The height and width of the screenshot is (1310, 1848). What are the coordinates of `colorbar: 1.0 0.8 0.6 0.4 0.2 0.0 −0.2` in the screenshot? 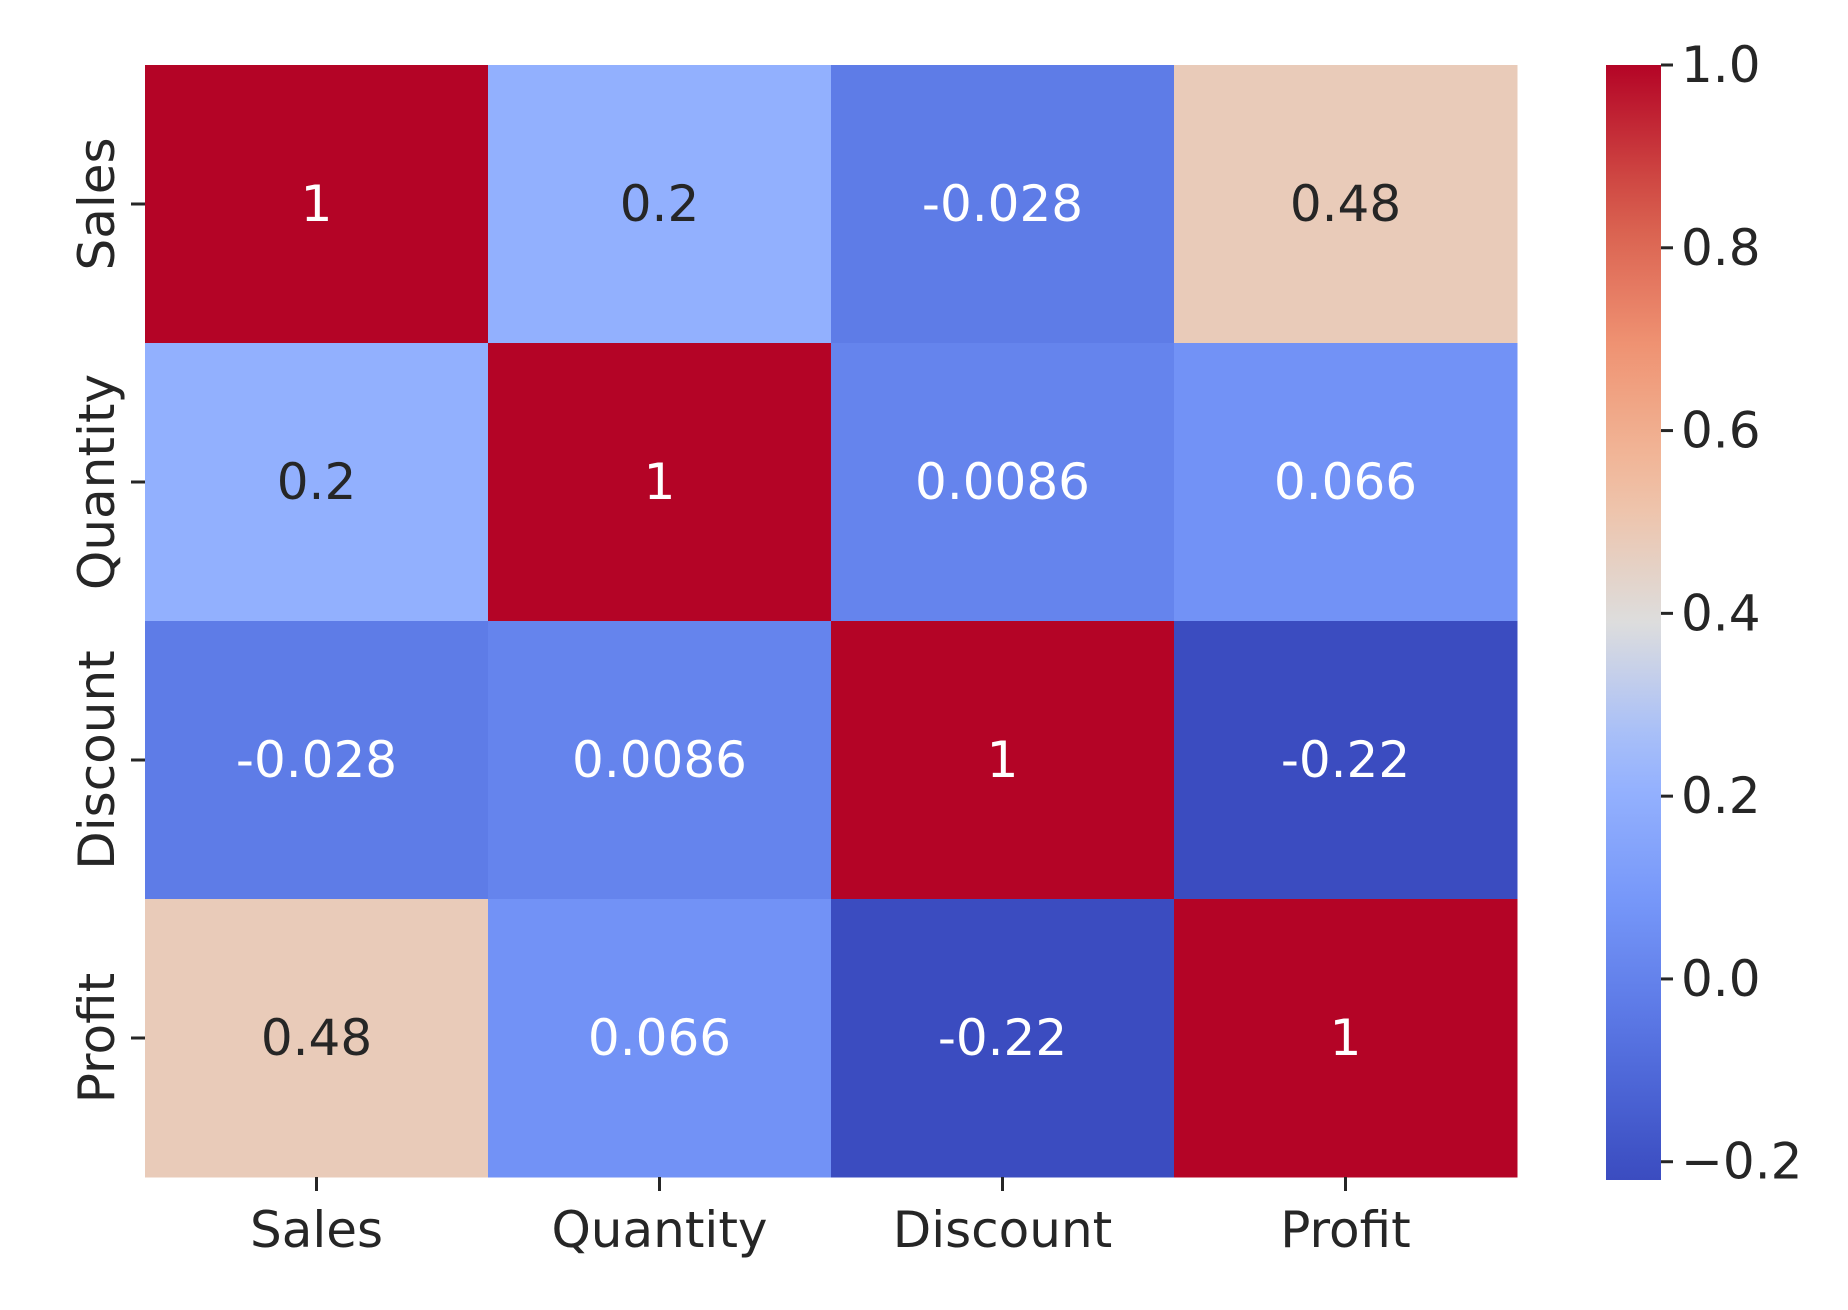 It's located at (1704, 613).